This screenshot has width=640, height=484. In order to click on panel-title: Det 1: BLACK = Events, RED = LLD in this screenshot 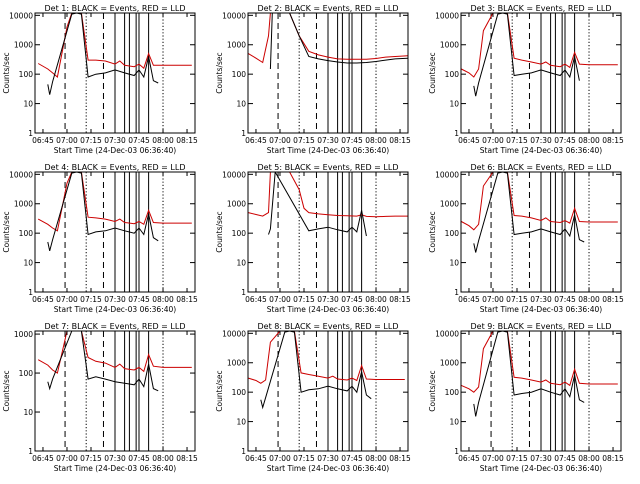, I will do `click(115, 8)`.